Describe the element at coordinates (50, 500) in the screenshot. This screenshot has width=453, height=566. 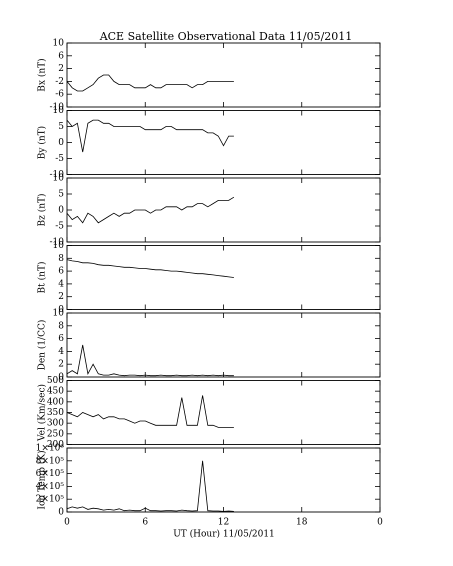
I see `y-tick-label: 2×10⁵` at that location.